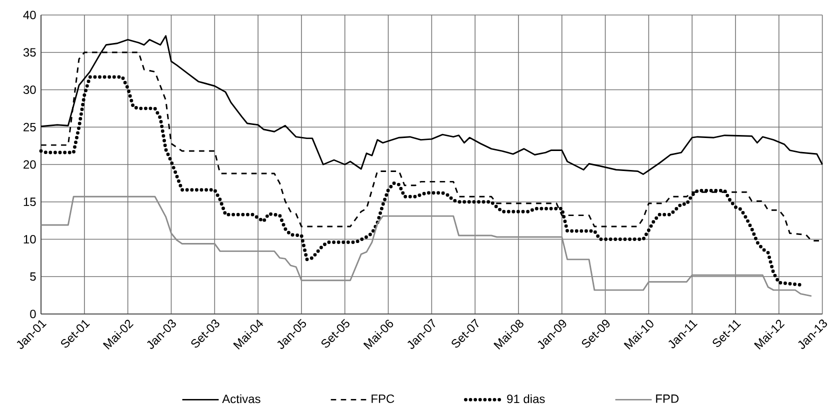 The width and height of the screenshot is (840, 407). What do you see at coordinates (30, 127) in the screenshot?
I see `y-tick-label: 25` at bounding box center [30, 127].